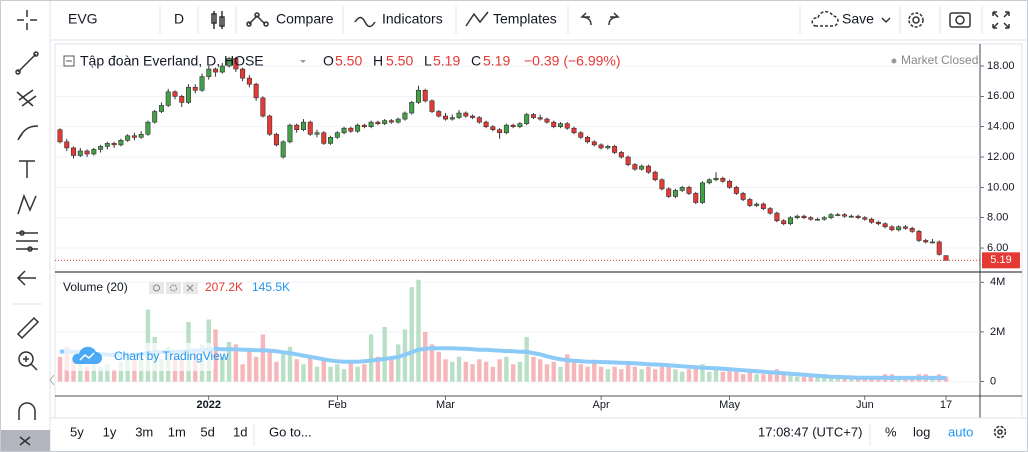 The width and height of the screenshot is (1028, 452). What do you see at coordinates (177, 431) in the screenshot?
I see `range-button: 1m` at bounding box center [177, 431].